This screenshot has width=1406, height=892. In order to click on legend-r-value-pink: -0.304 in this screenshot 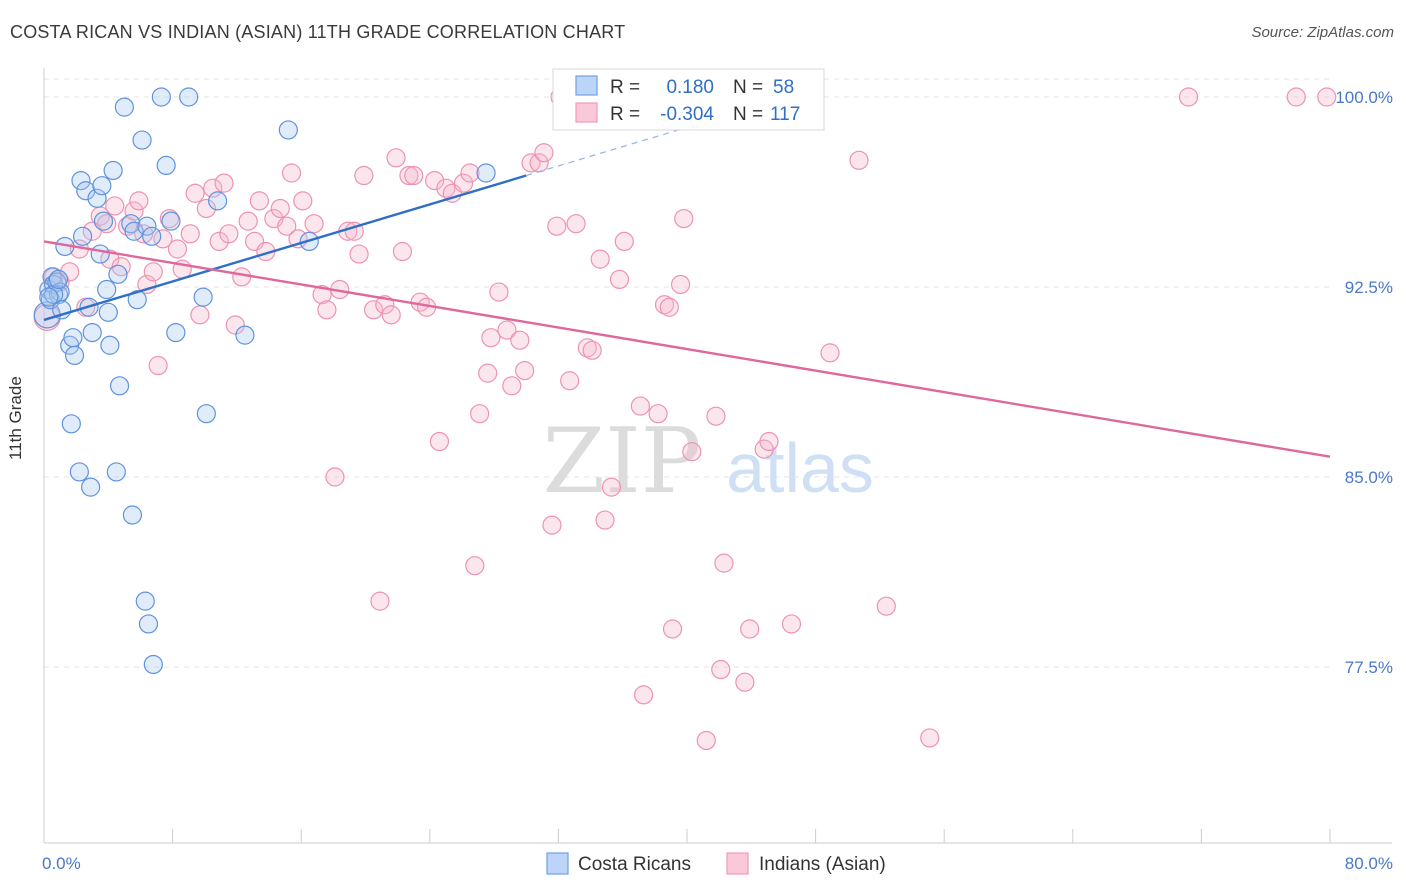, I will do `click(687, 114)`.